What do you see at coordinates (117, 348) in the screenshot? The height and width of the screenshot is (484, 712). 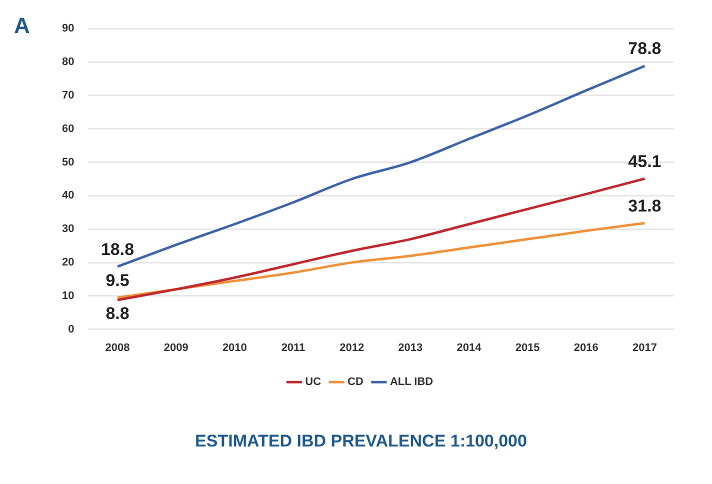 I see `x-tick-label: 2008` at bounding box center [117, 348].